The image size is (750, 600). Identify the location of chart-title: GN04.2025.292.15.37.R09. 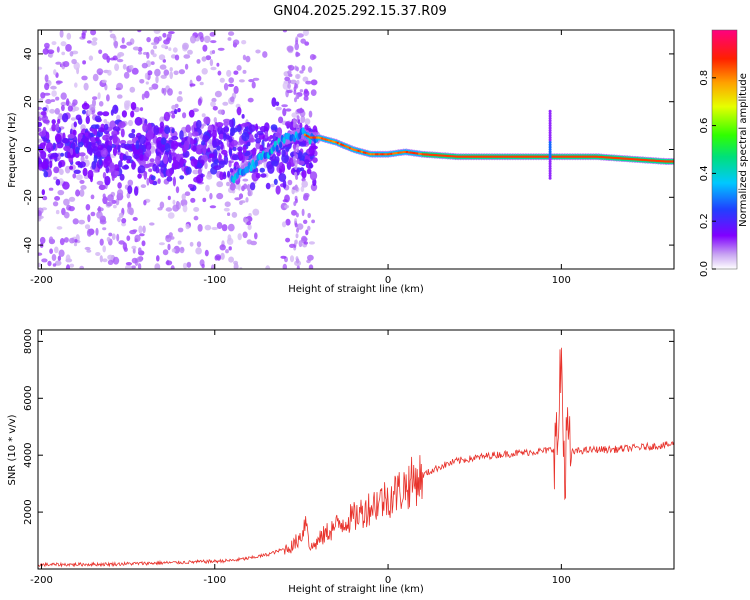
(360, 11).